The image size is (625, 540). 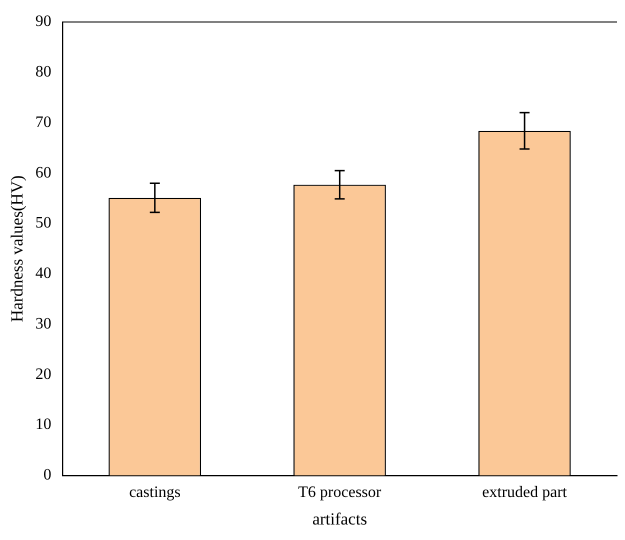 I want to click on y-tick-label: 20, so click(x=43, y=374).